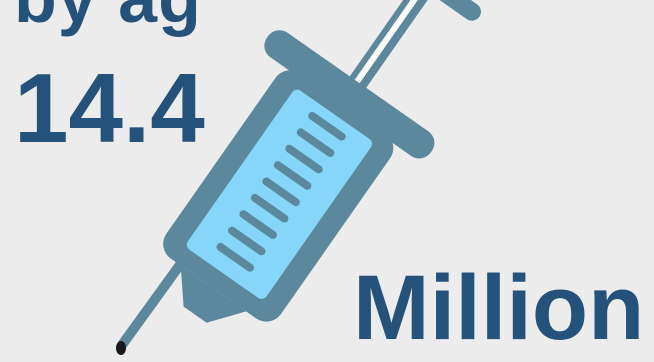  What do you see at coordinates (121, 348) in the screenshot?
I see `needle-tip` at bounding box center [121, 348].